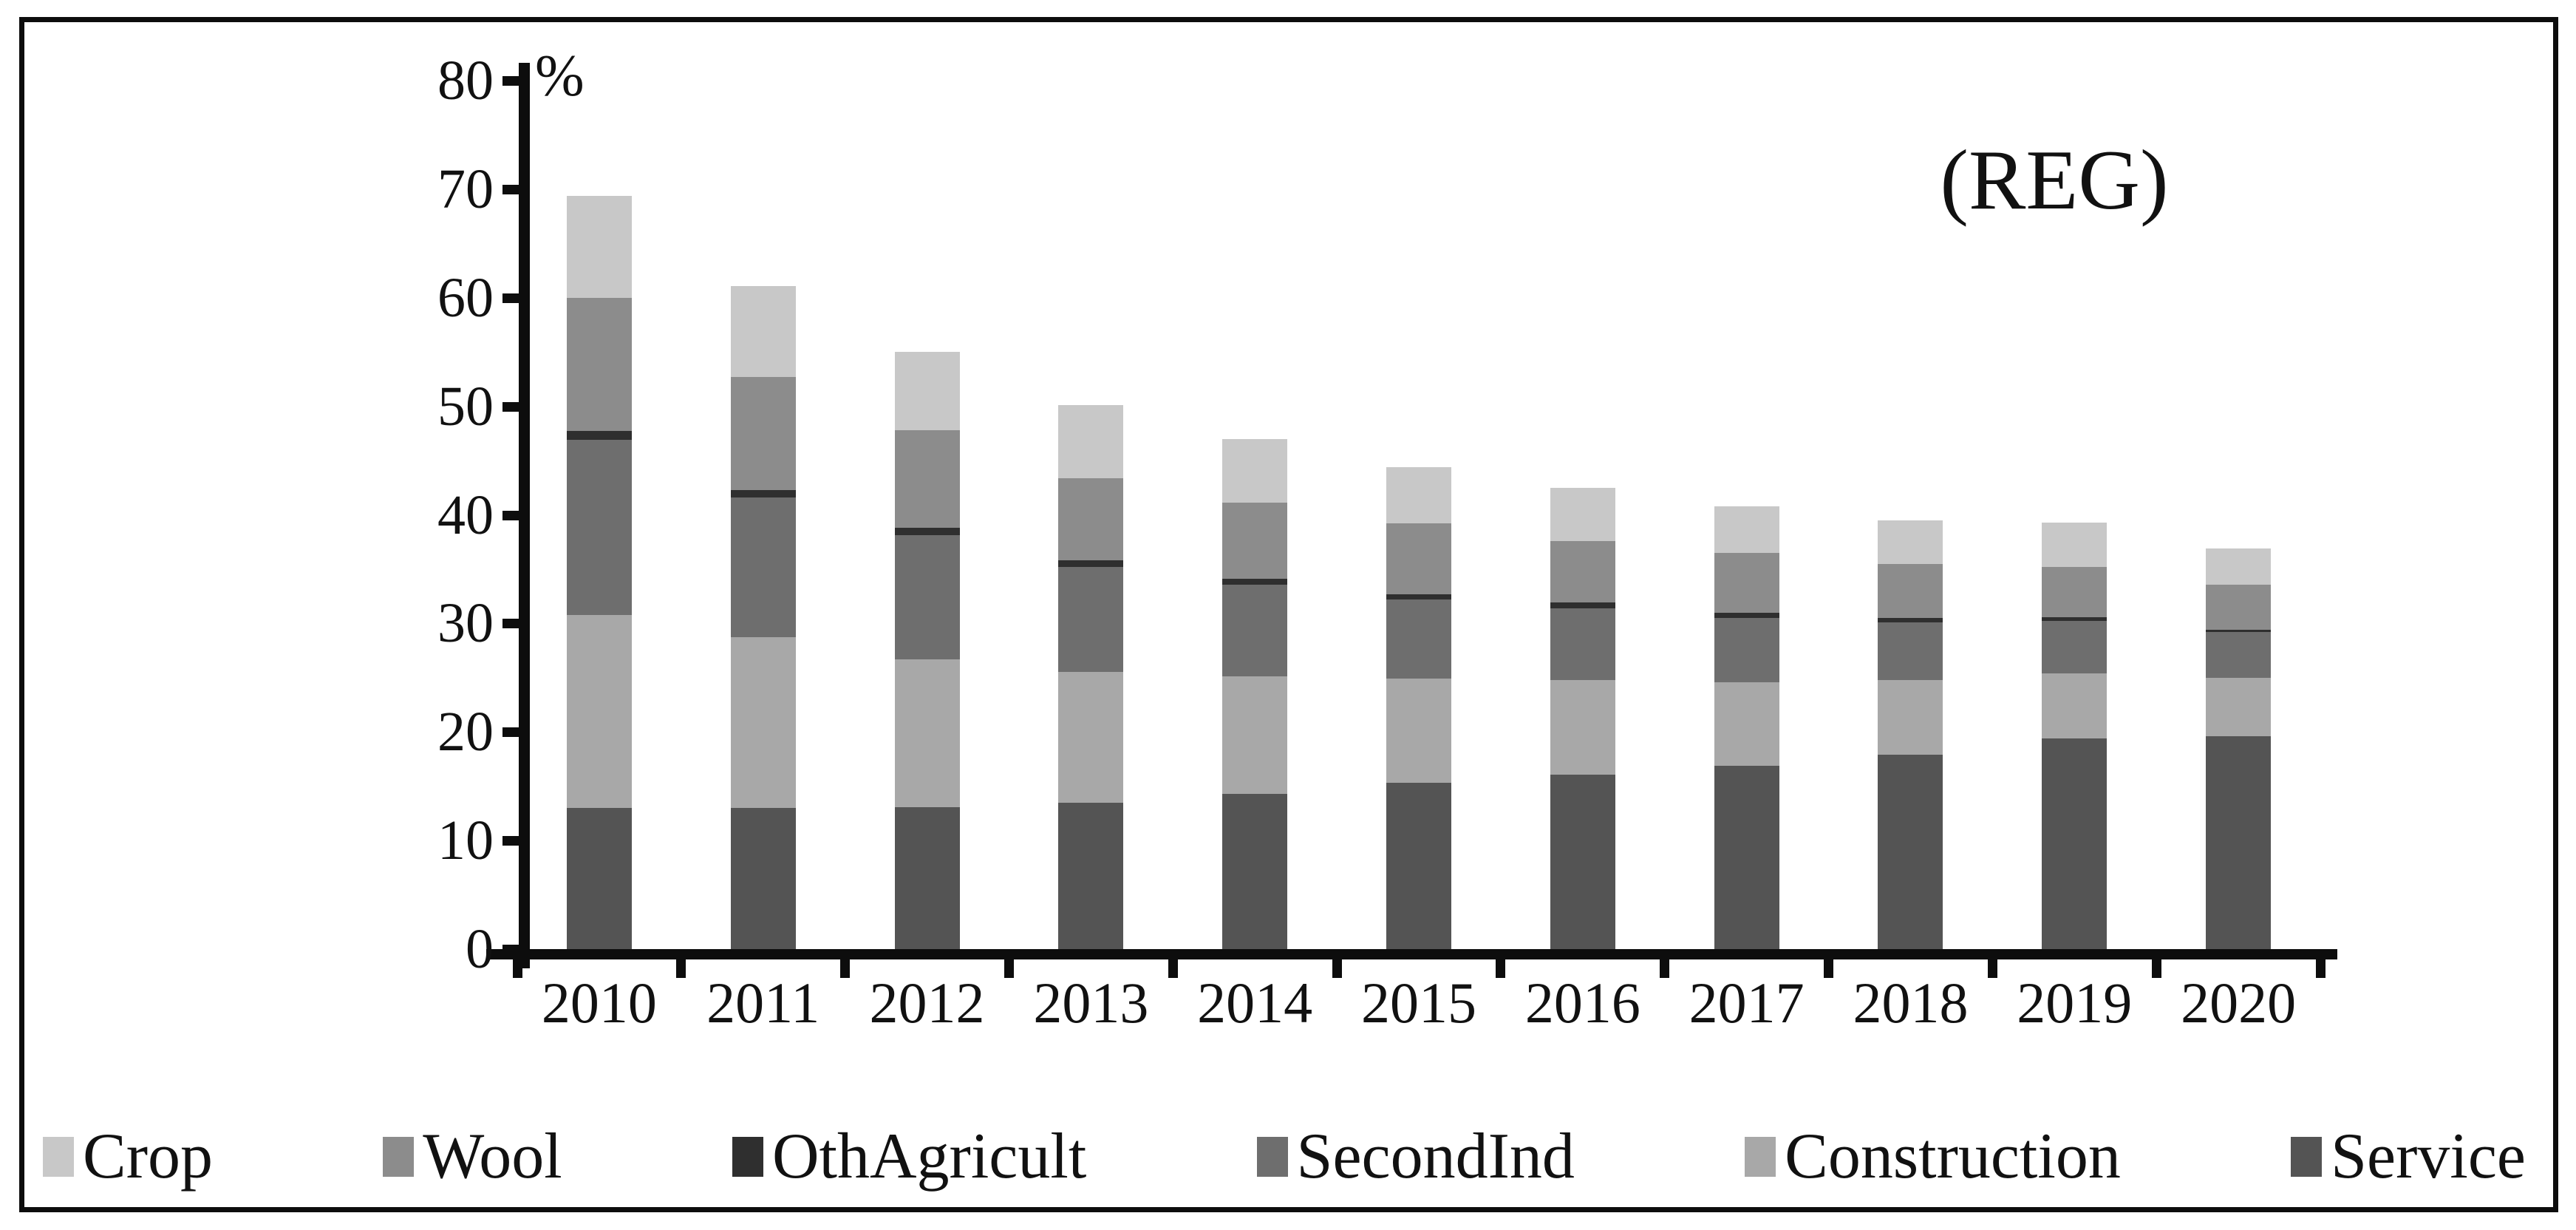 This screenshot has height=1230, width=2576. I want to click on x-year-label-2011: 2011, so click(763, 1003).